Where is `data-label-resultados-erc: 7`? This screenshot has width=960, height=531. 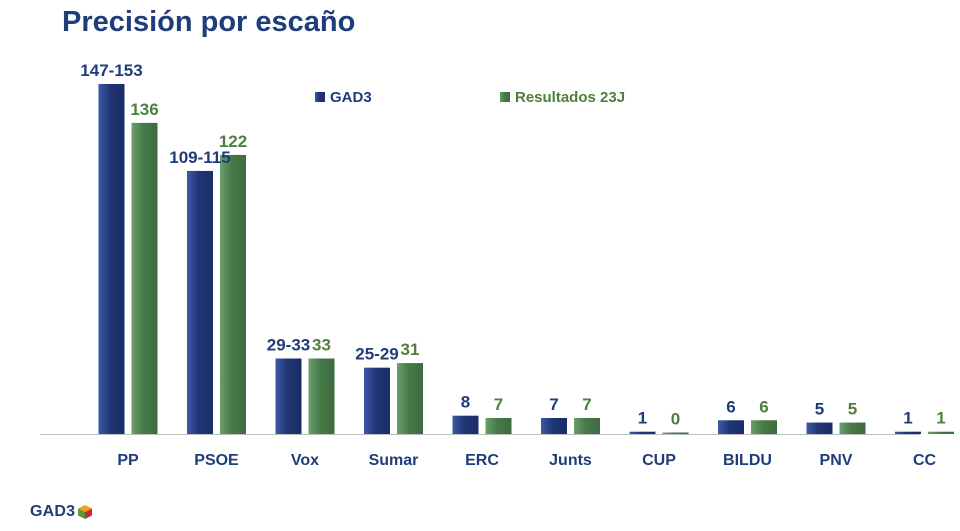 data-label-resultados-erc: 7 is located at coordinates (498, 404).